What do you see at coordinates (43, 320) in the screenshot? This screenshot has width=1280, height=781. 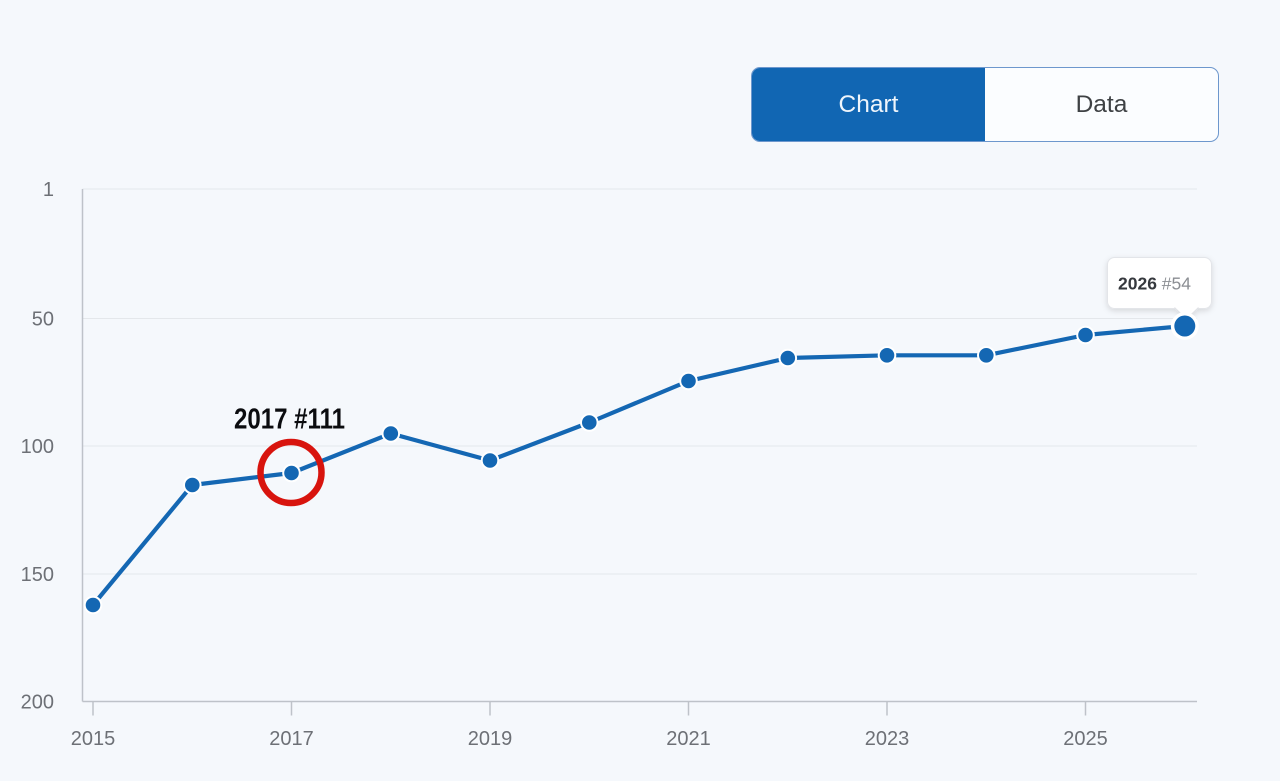 I see `svg-text: 50` at bounding box center [43, 320].